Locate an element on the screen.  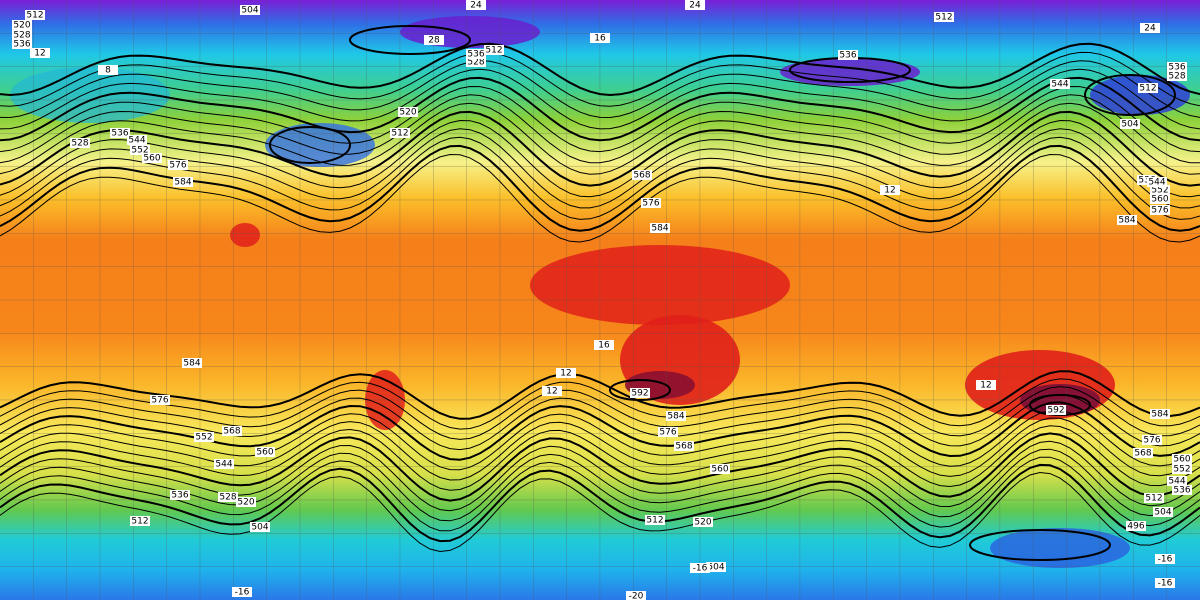
contour-label: -20 is located at coordinates (636, 596).